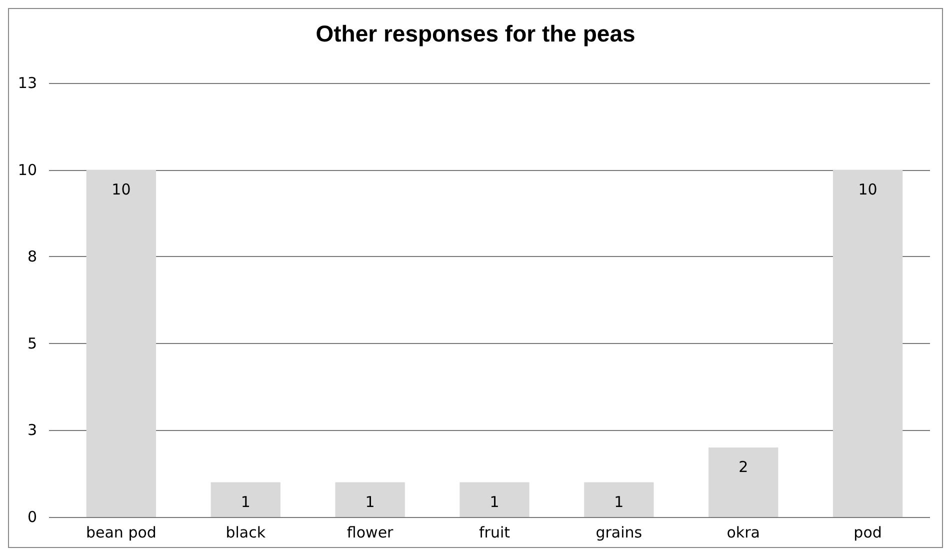 The image size is (951, 556). I want to click on y-tick-label: 5, so click(32, 343).